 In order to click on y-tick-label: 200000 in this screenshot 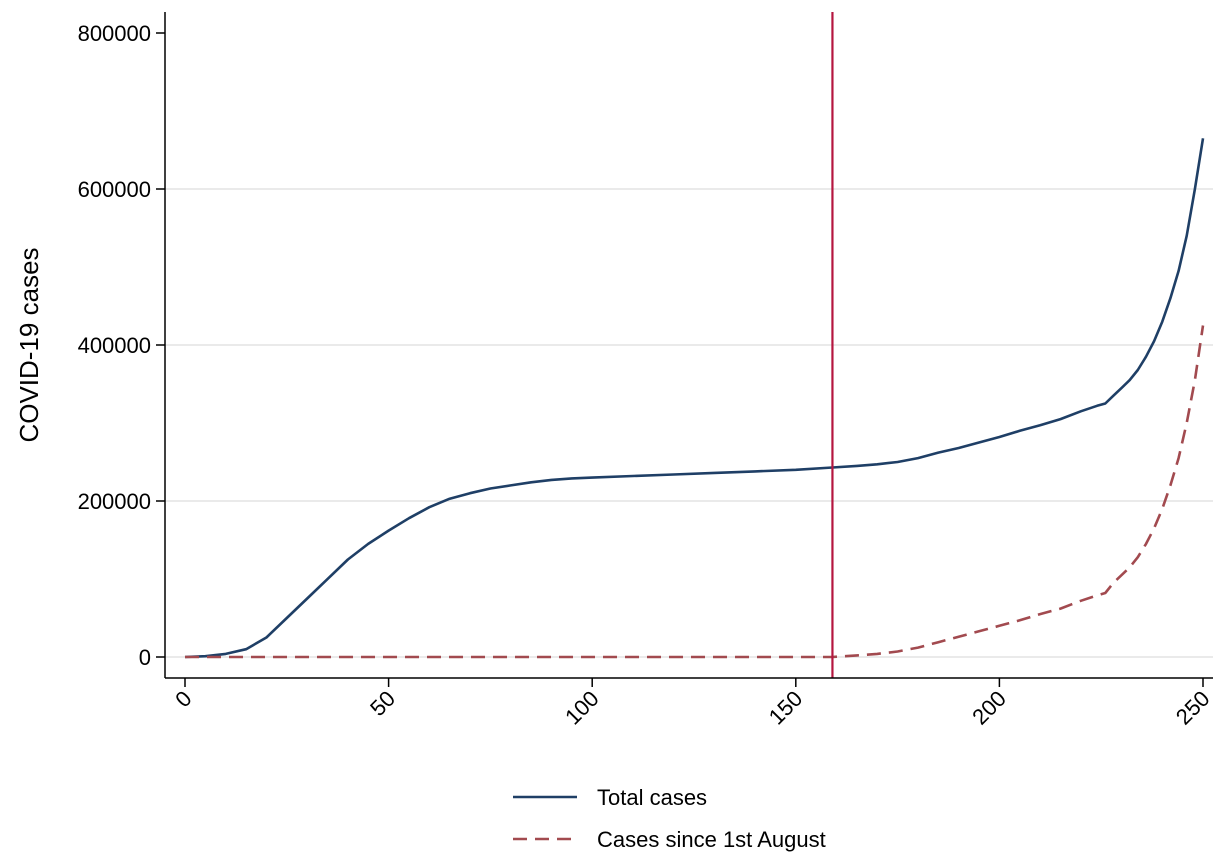, I will do `click(114, 501)`.